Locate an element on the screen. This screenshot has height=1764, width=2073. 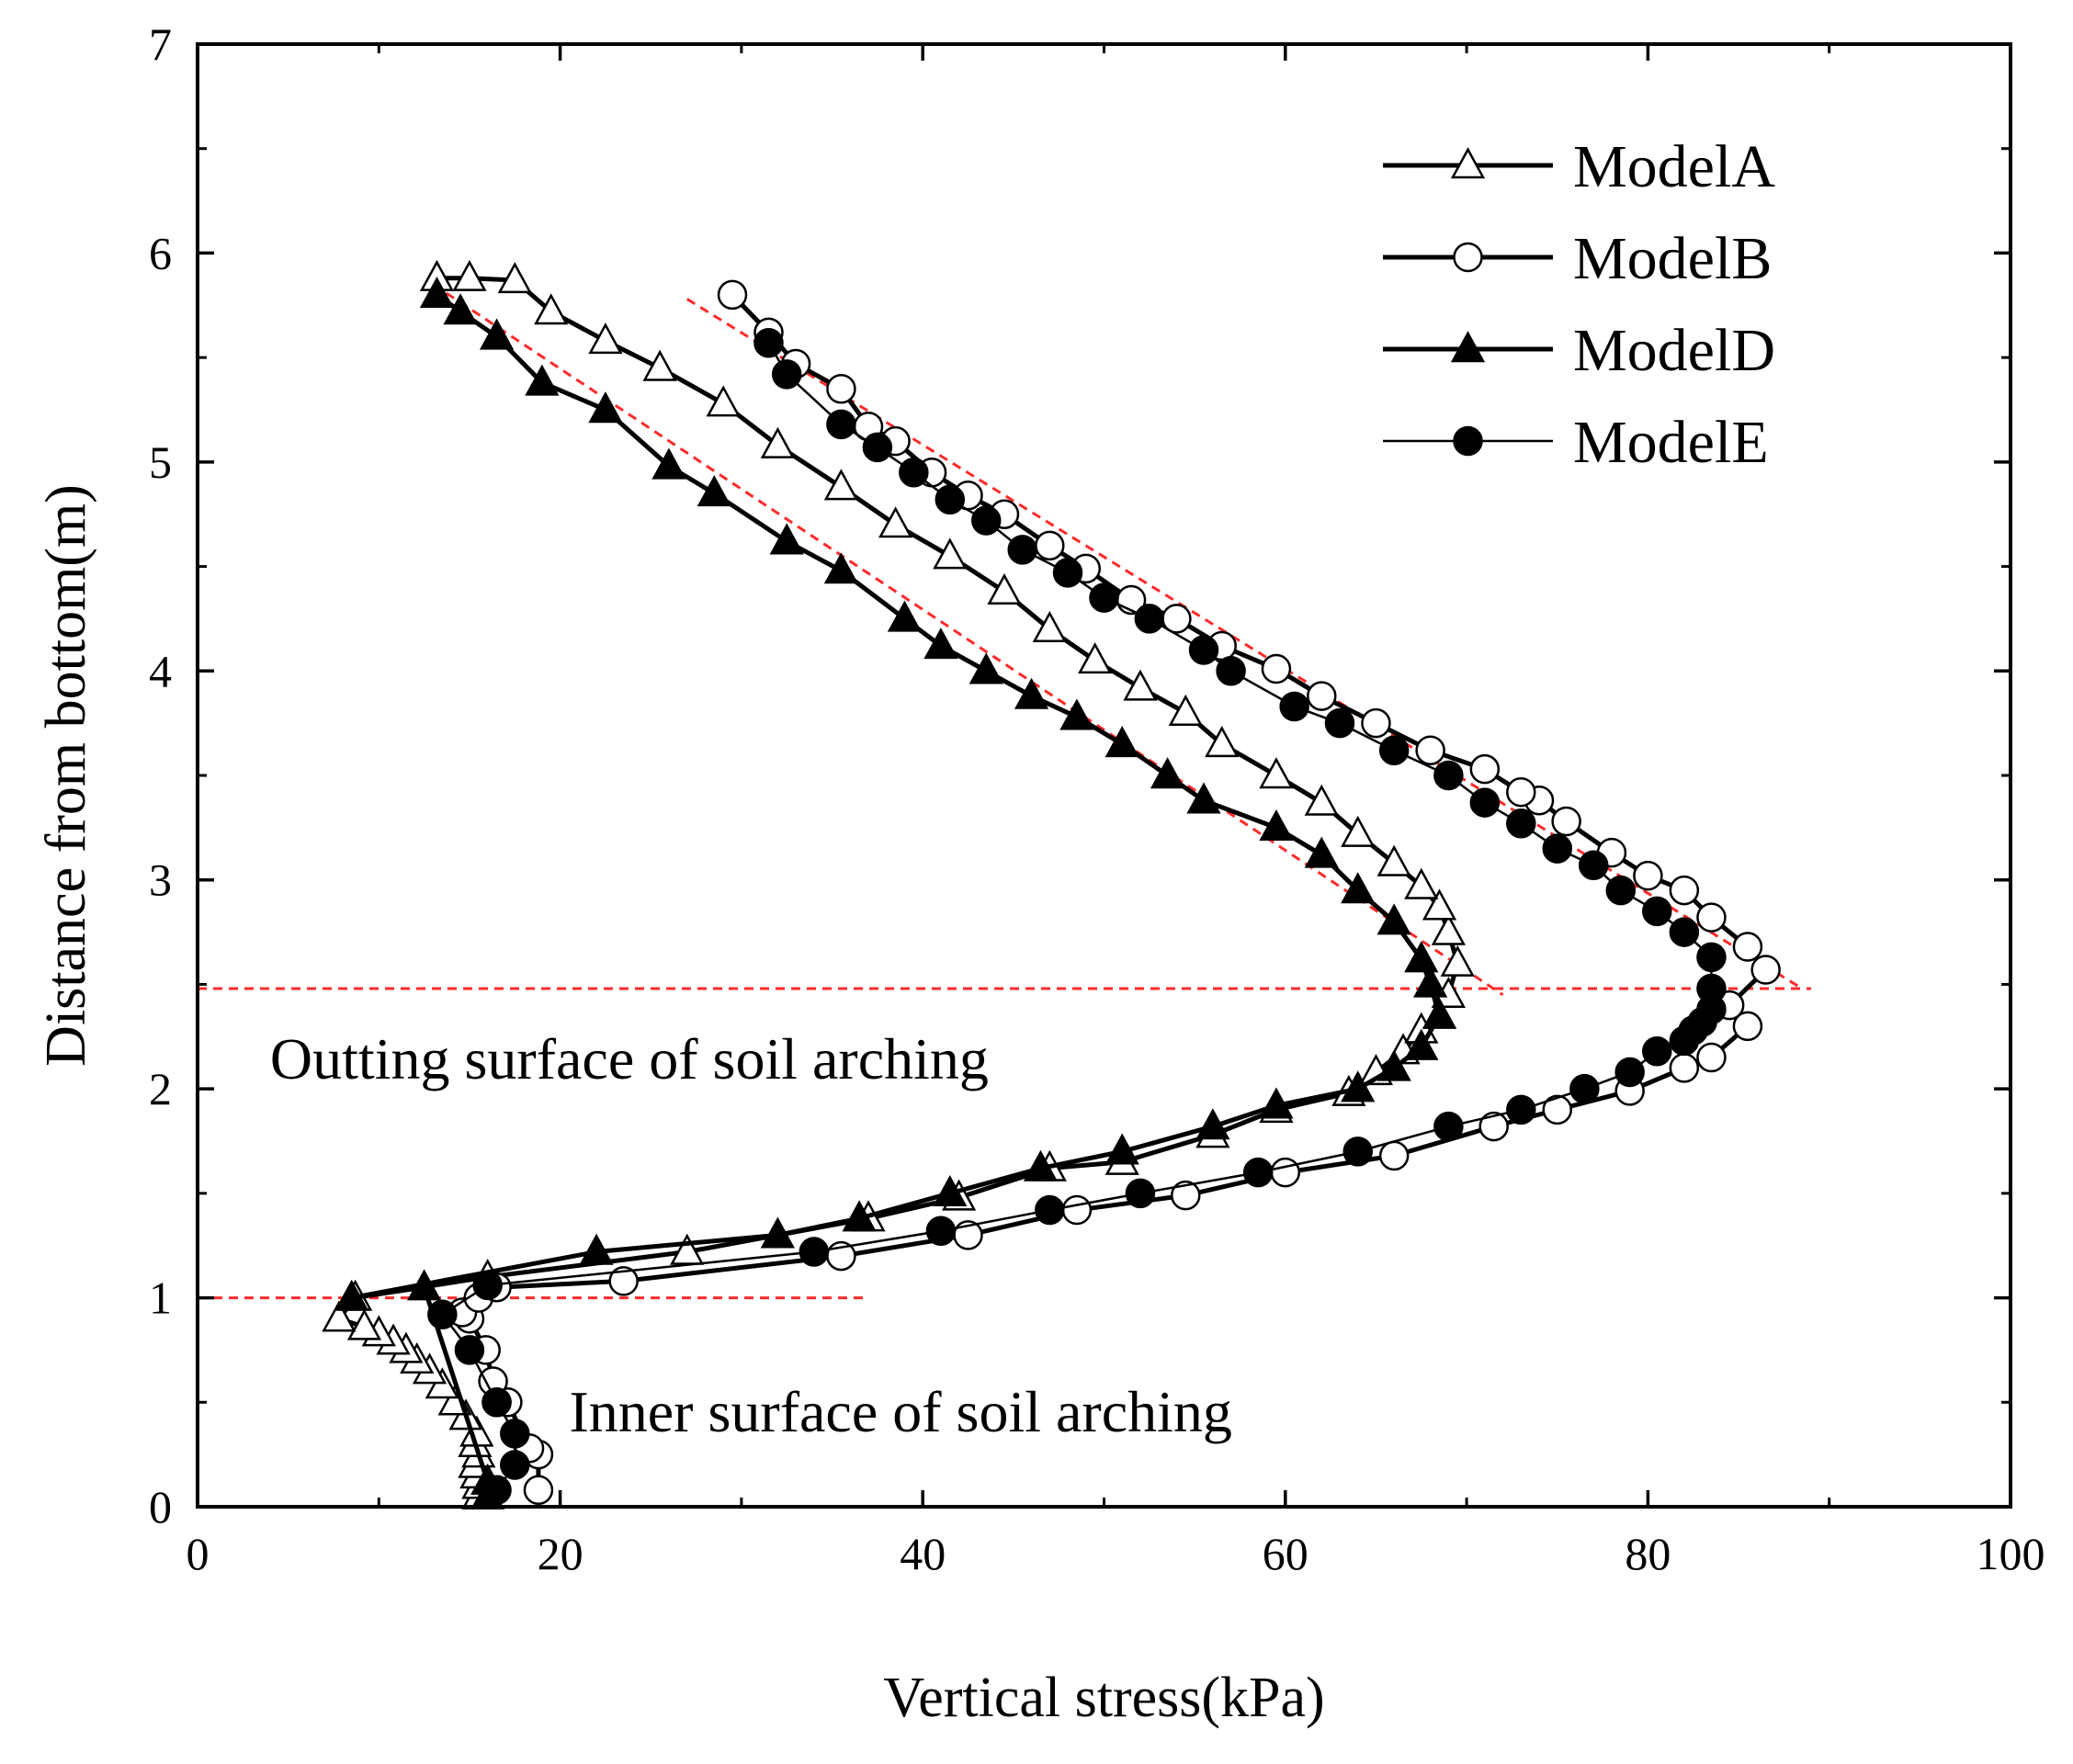
x-tick-label: 100 is located at coordinates (2011, 1554).